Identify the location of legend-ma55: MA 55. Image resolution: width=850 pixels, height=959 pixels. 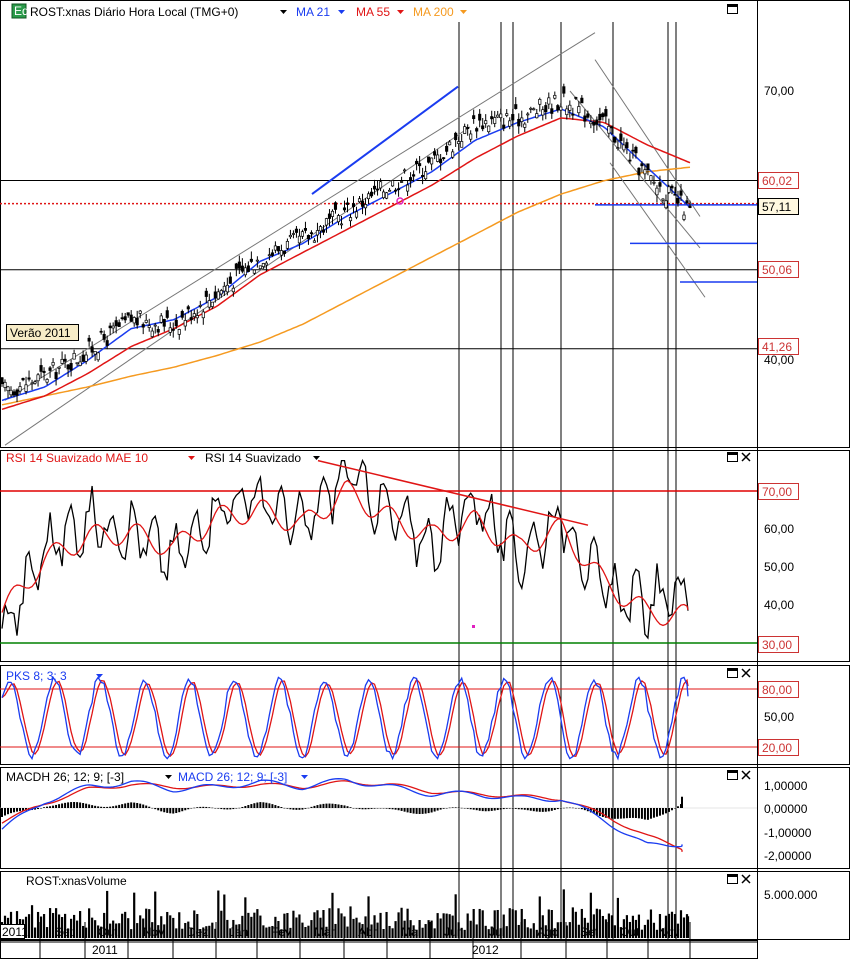
(373, 12).